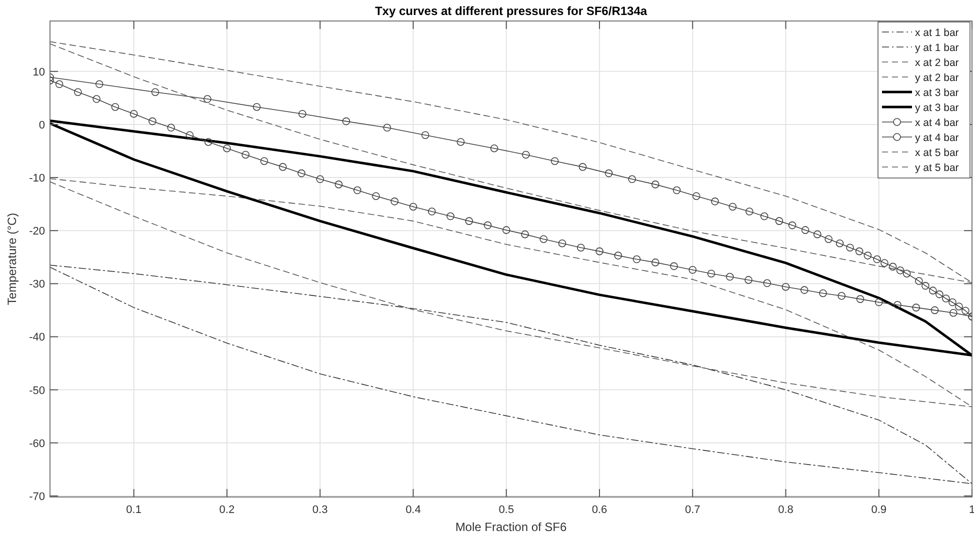 This screenshot has height=539, width=974. Describe the element at coordinates (413, 510) in the screenshot. I see `x-tick-label: 0.4` at that location.